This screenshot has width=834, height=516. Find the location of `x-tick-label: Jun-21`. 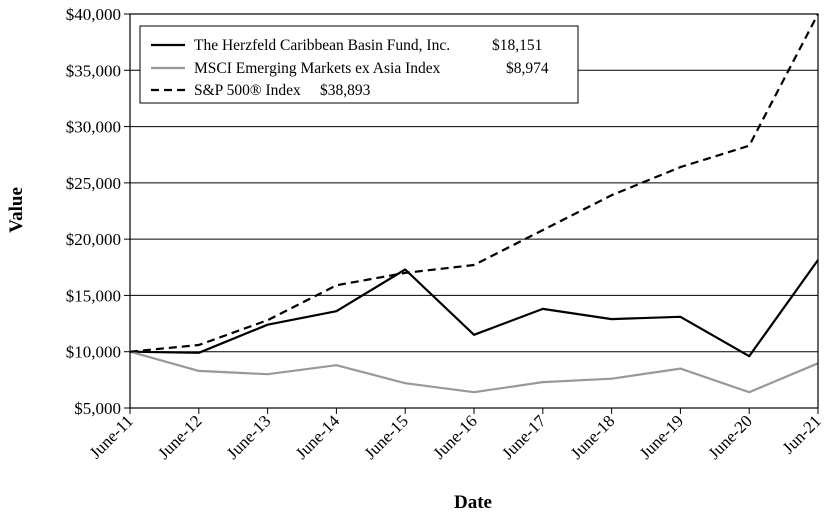

x-tick-label: Jun-21 is located at coordinates (802, 434).